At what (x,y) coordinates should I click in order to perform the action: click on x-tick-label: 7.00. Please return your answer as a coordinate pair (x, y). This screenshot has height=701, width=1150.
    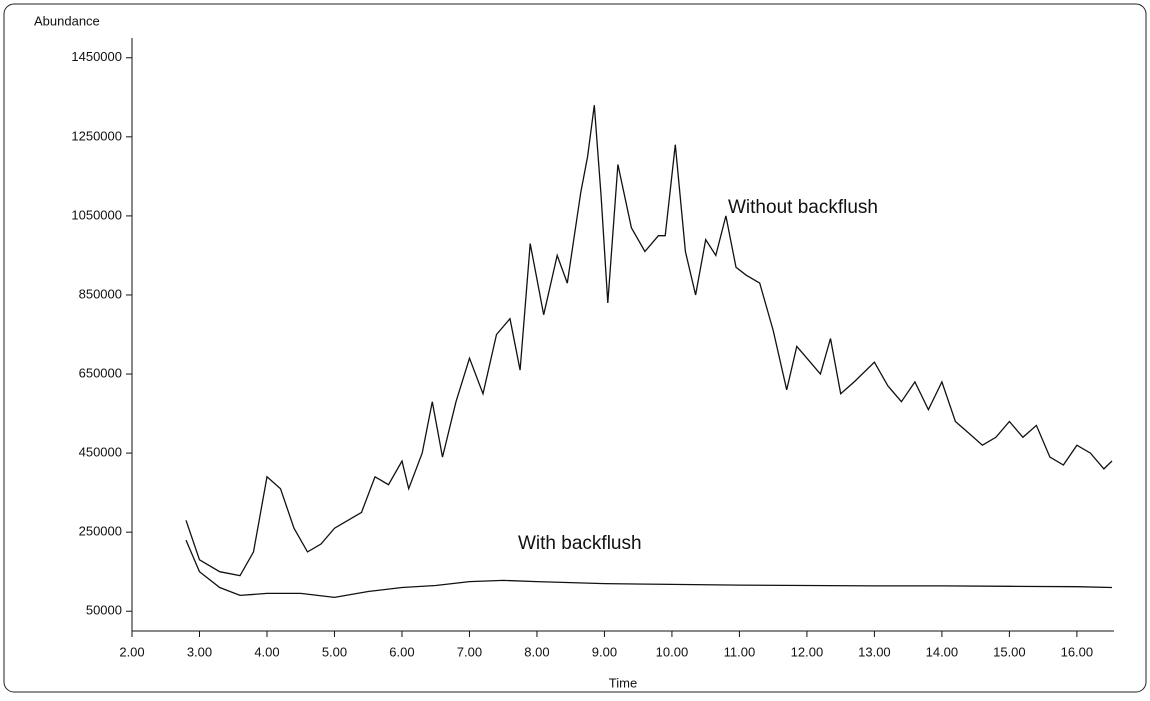
    Looking at the image, I should click on (469, 651).